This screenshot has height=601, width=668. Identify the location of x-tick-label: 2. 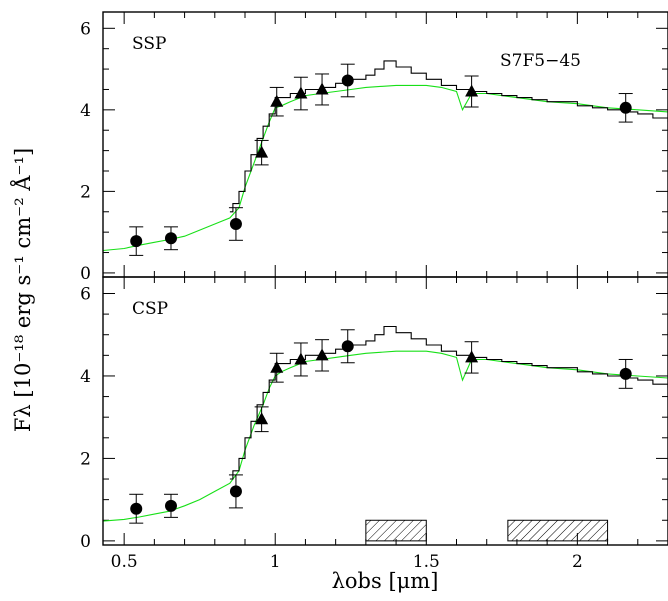
(577, 562).